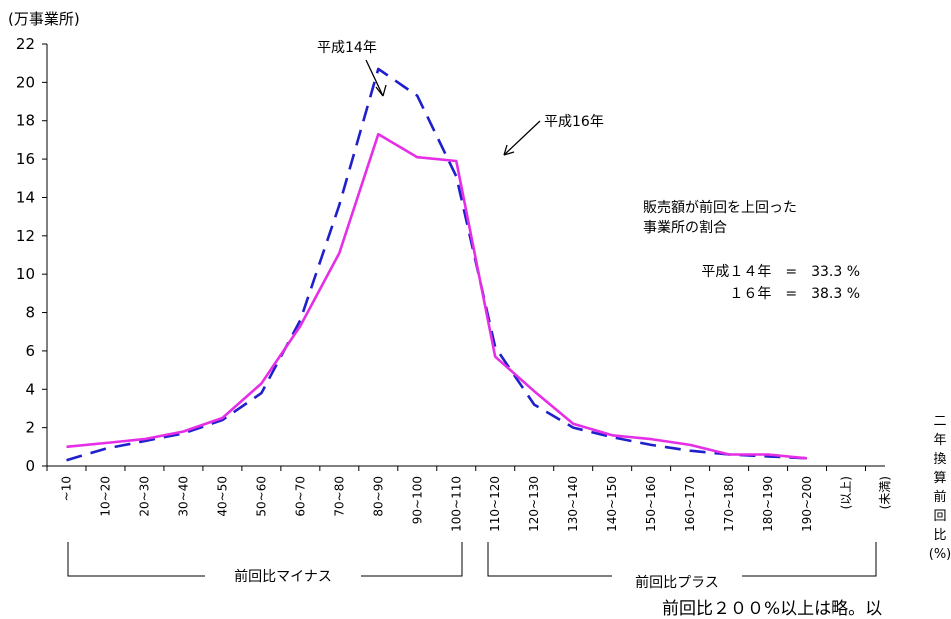 The height and width of the screenshot is (619, 951). Describe the element at coordinates (374, 78) in the screenshot. I see `arrow-2002-shaft` at that location.